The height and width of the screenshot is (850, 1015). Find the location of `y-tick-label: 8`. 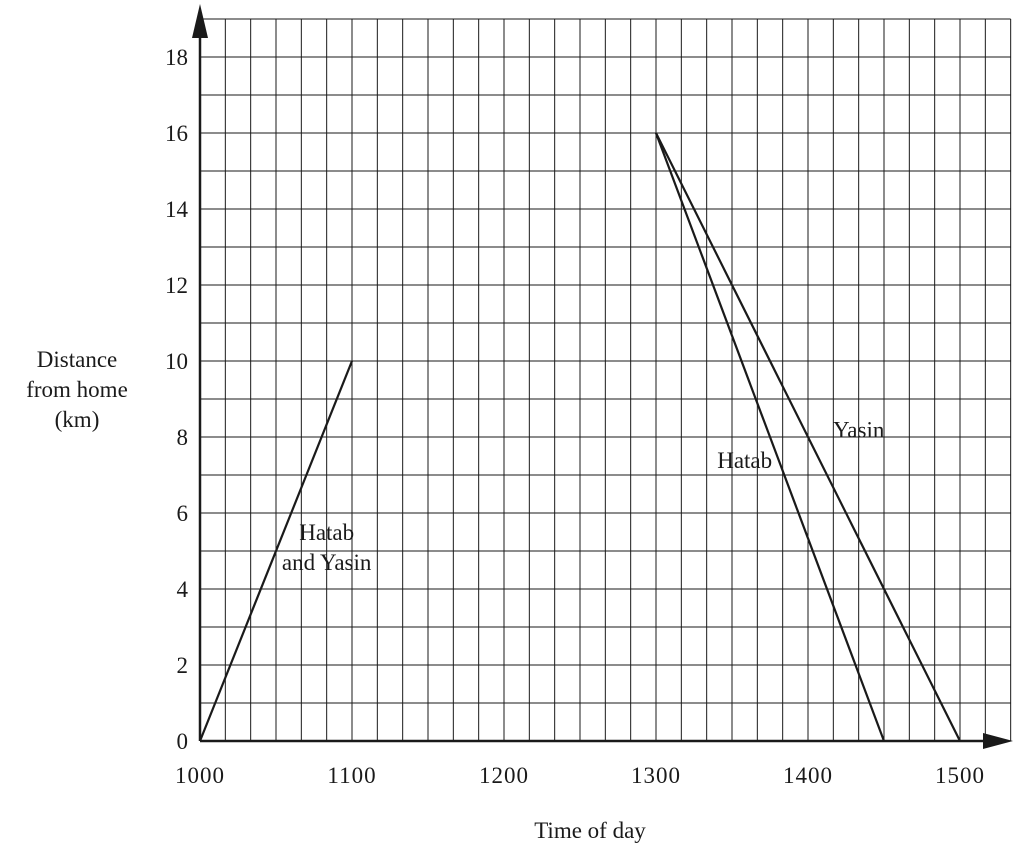

y-tick-label: 8 is located at coordinates (183, 437).